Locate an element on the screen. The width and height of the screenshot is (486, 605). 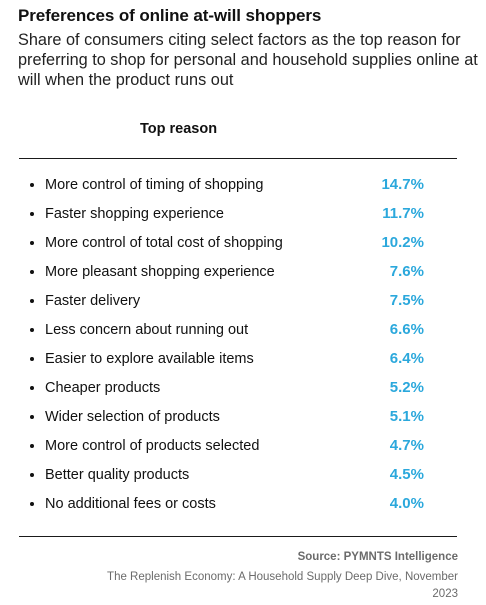
top-divider is located at coordinates (238, 158).